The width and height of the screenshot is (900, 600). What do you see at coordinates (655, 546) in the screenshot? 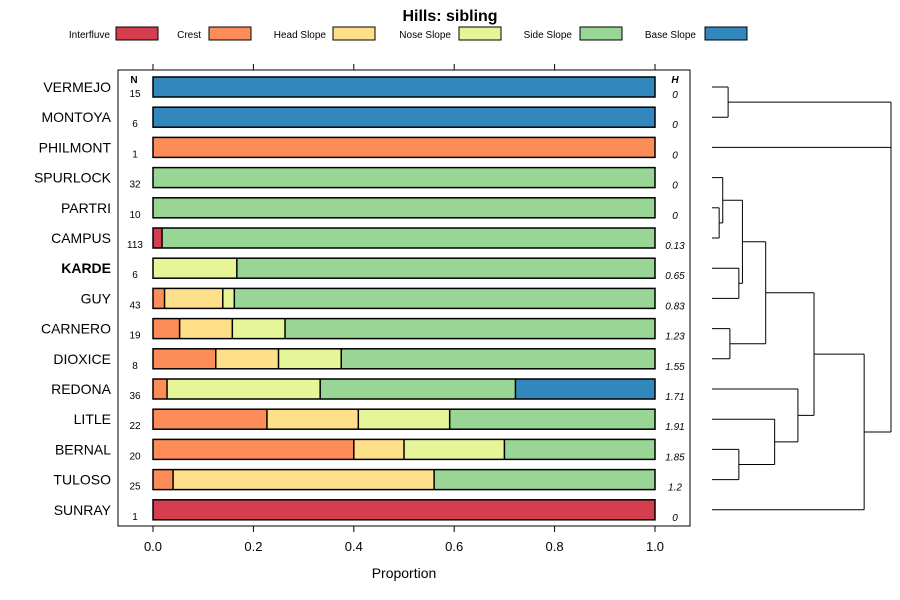
I see `x-tick-label: 1.0` at bounding box center [655, 546].